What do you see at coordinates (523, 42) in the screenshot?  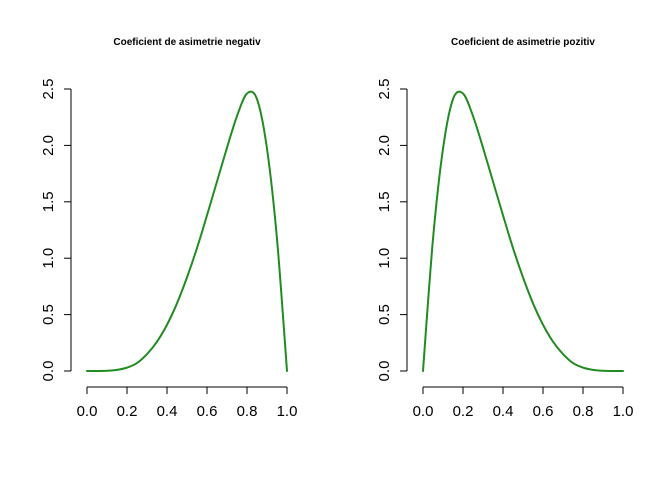 I see `chart-title: Coeficient de asimetrie pozitiv` at bounding box center [523, 42].